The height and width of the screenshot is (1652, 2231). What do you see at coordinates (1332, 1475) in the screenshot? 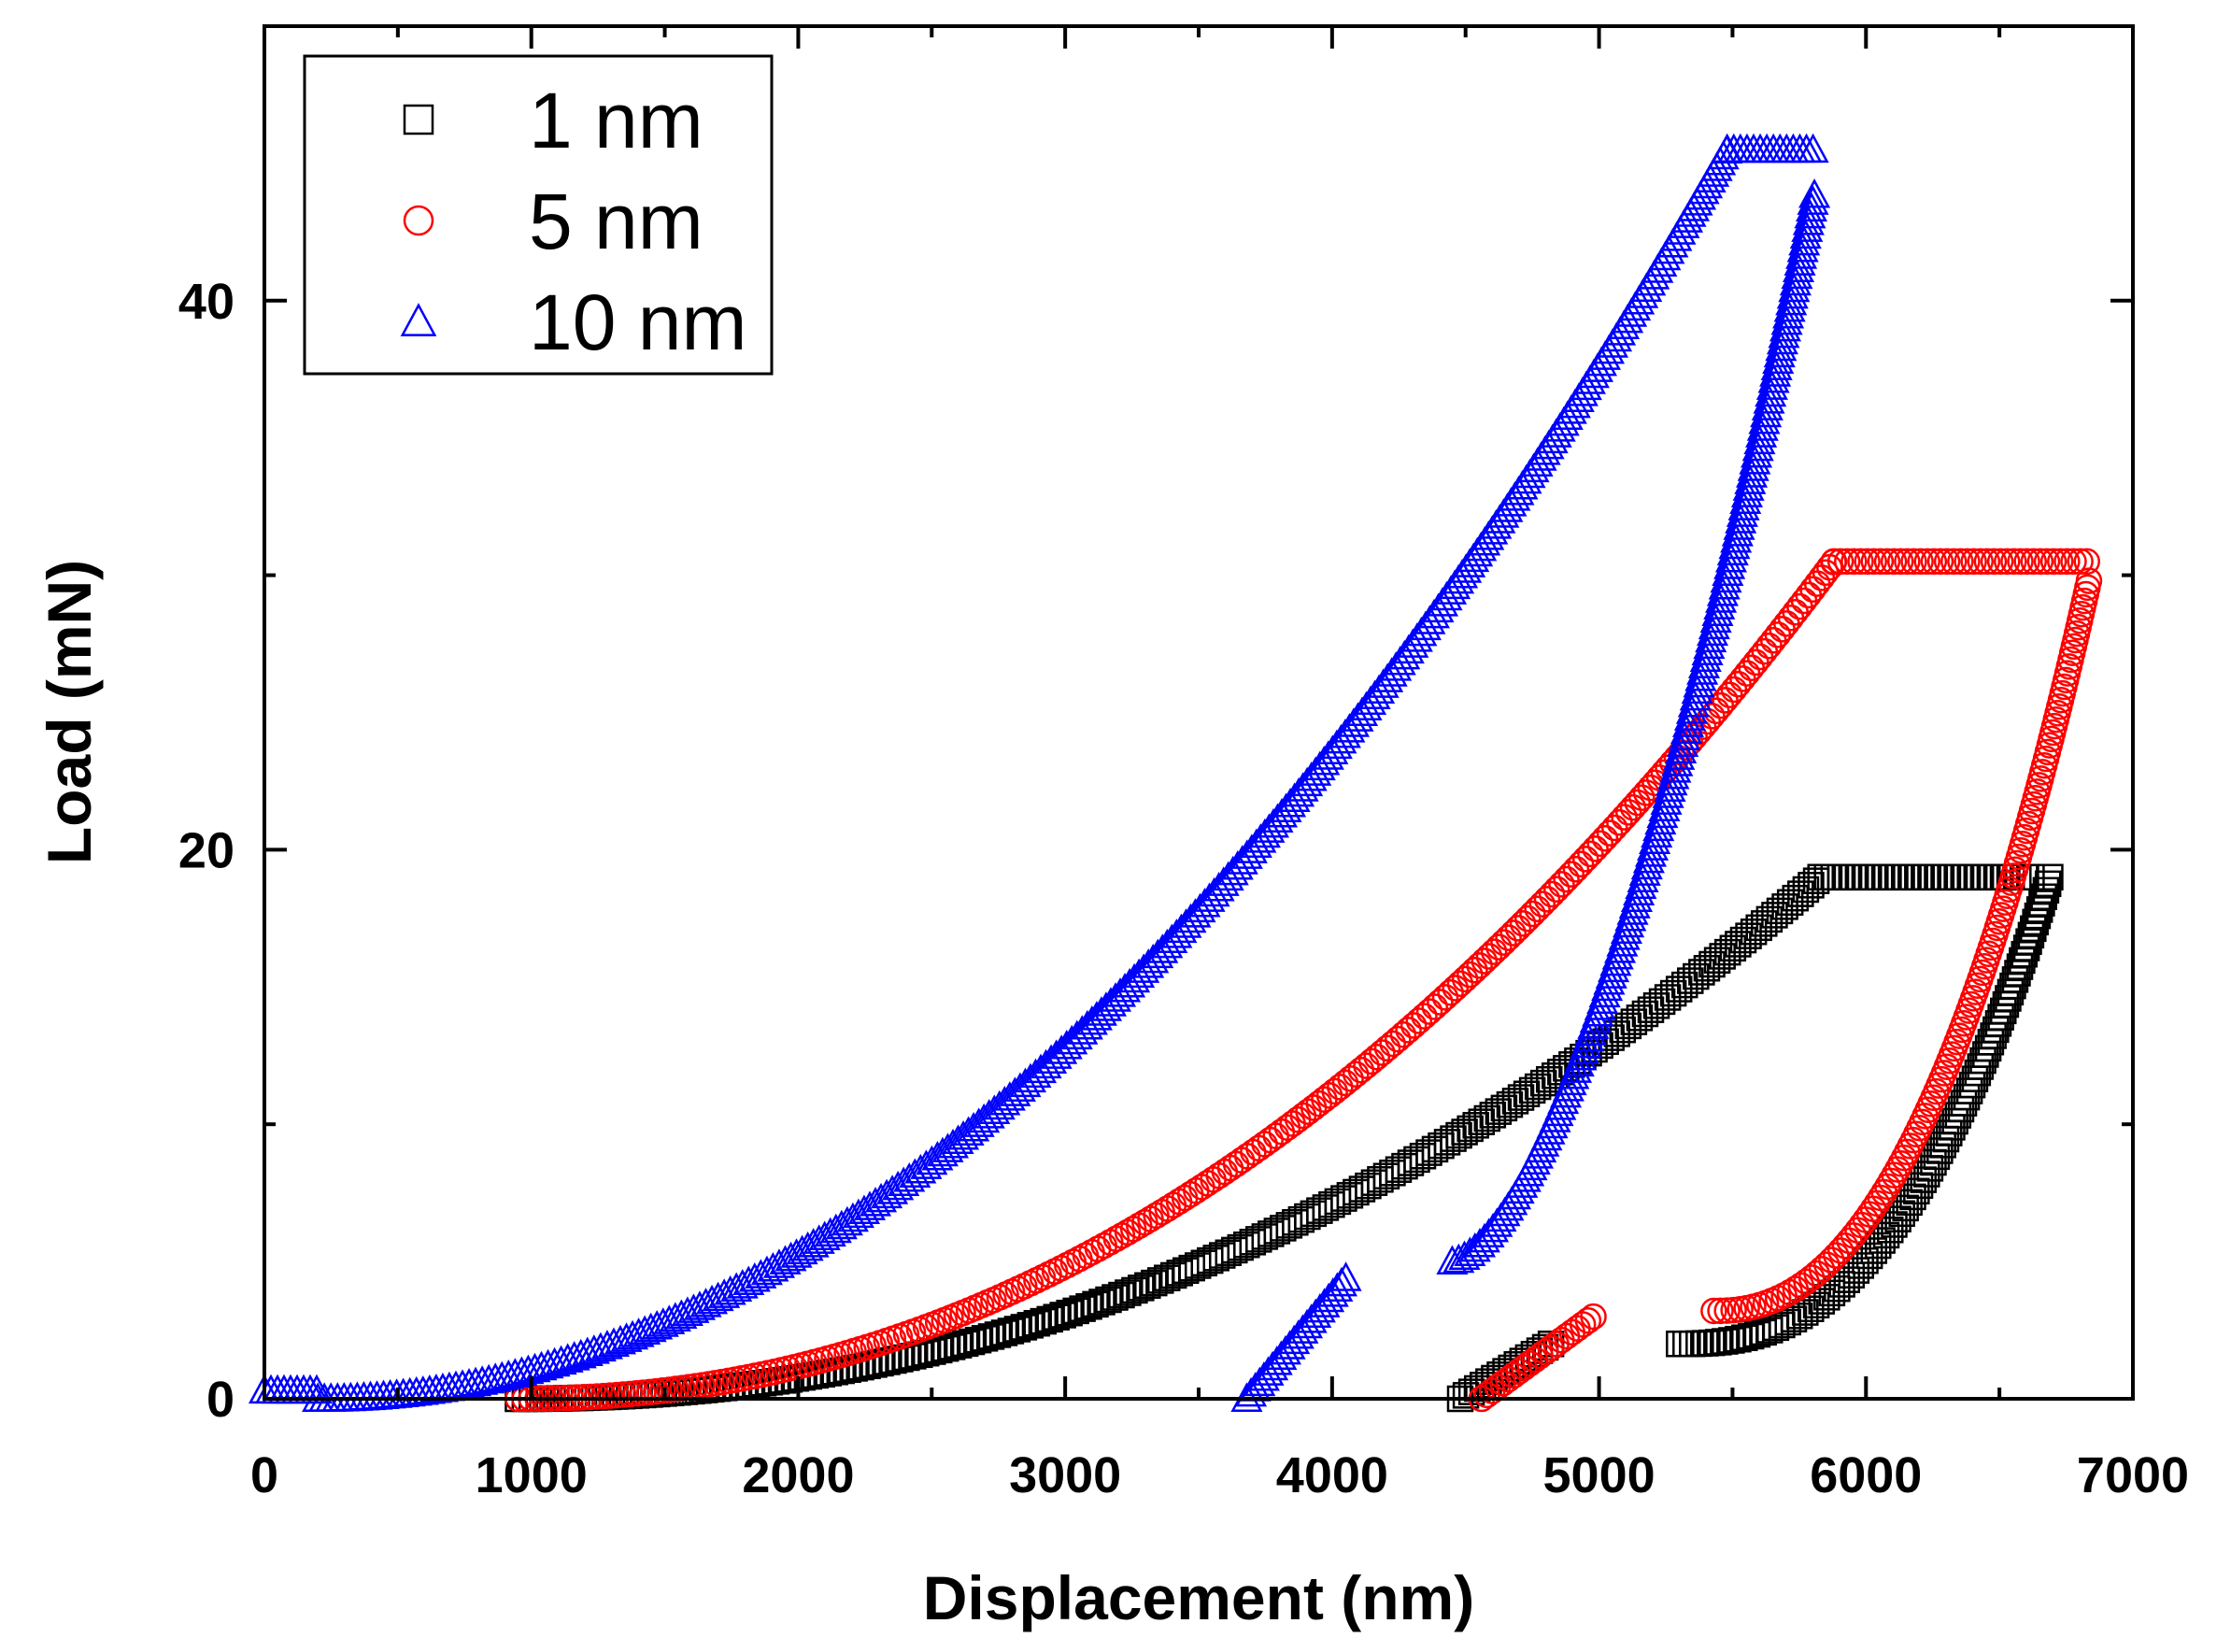
I see `x-tick-label: 4000` at bounding box center [1332, 1475].